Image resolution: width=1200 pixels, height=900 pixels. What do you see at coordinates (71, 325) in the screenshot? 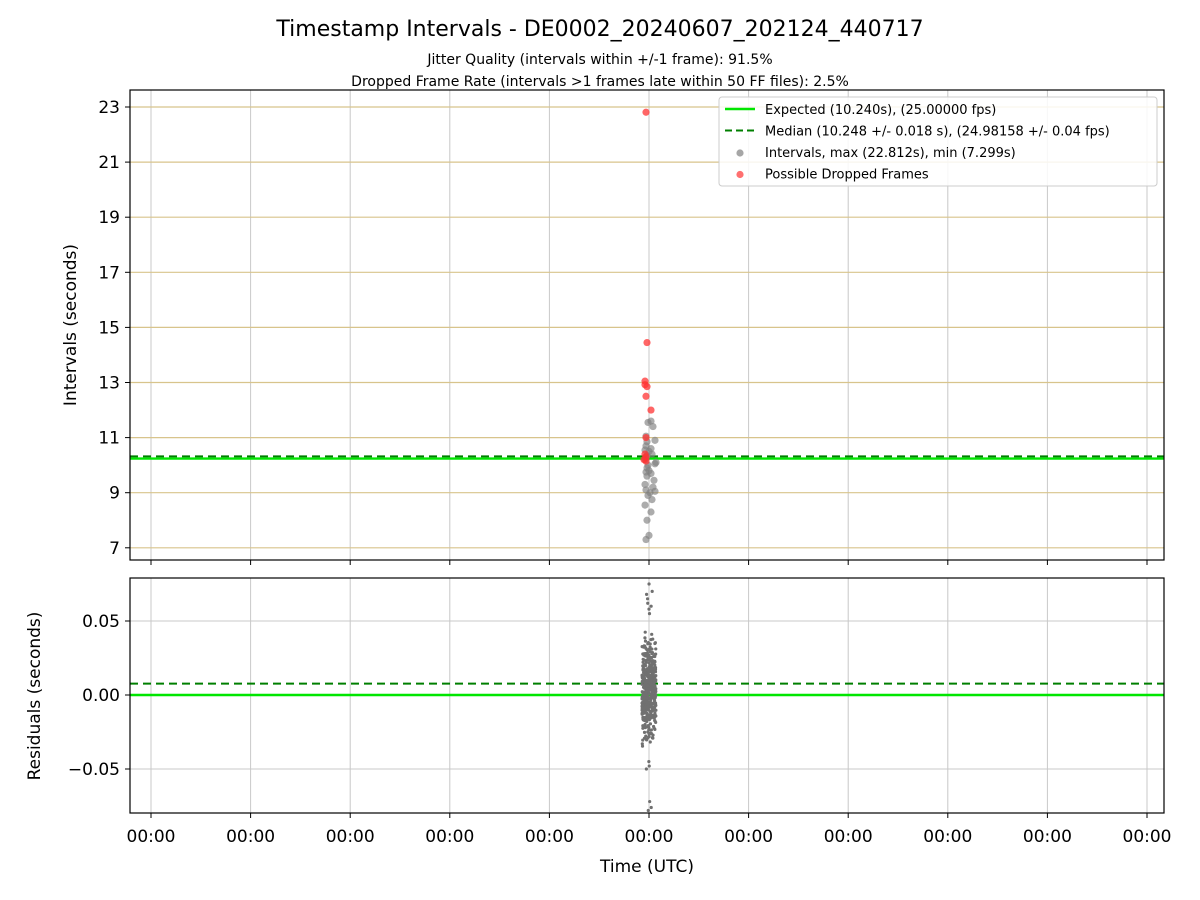
I see `intervals-y-axis-label: Intervals (seconds)` at bounding box center [71, 325].